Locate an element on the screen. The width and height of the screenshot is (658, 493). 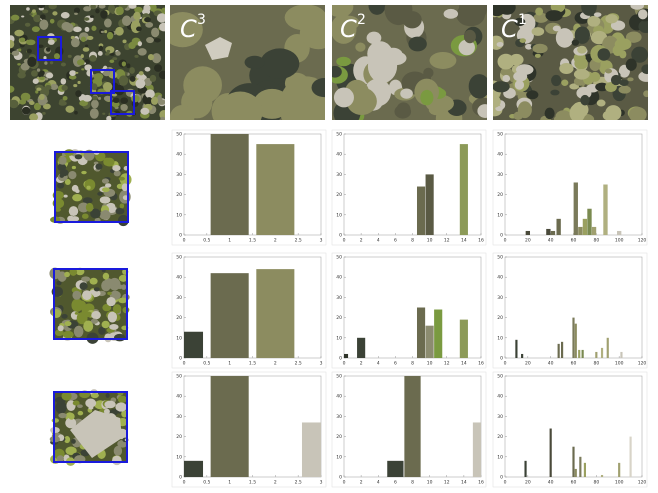
thumb-frame is located at coordinates (90, 427).